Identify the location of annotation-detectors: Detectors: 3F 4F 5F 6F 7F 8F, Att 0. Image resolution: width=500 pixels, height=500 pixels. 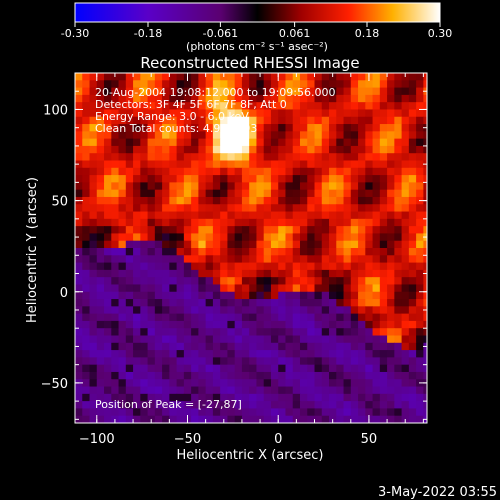
(191, 104).